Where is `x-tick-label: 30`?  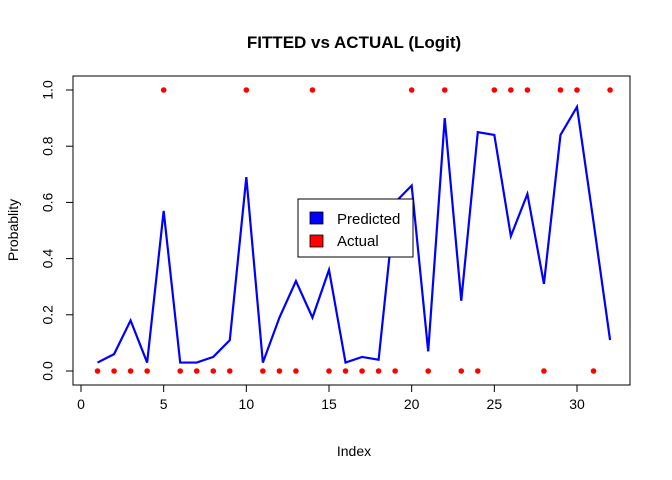 x-tick-label: 30 is located at coordinates (577, 404).